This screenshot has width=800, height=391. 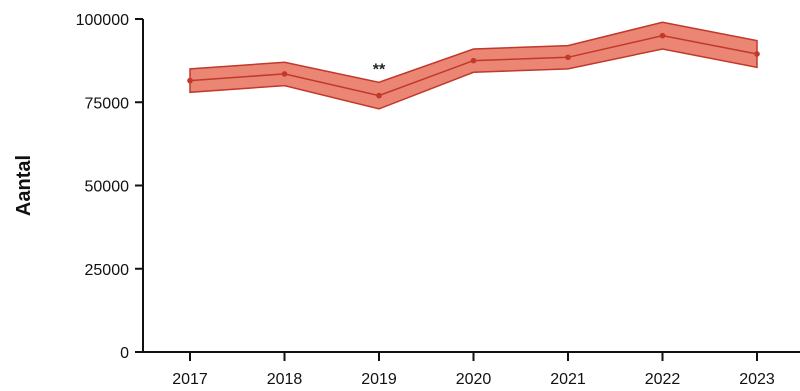 What do you see at coordinates (285, 379) in the screenshot?
I see `x-tick-label: 2018` at bounding box center [285, 379].